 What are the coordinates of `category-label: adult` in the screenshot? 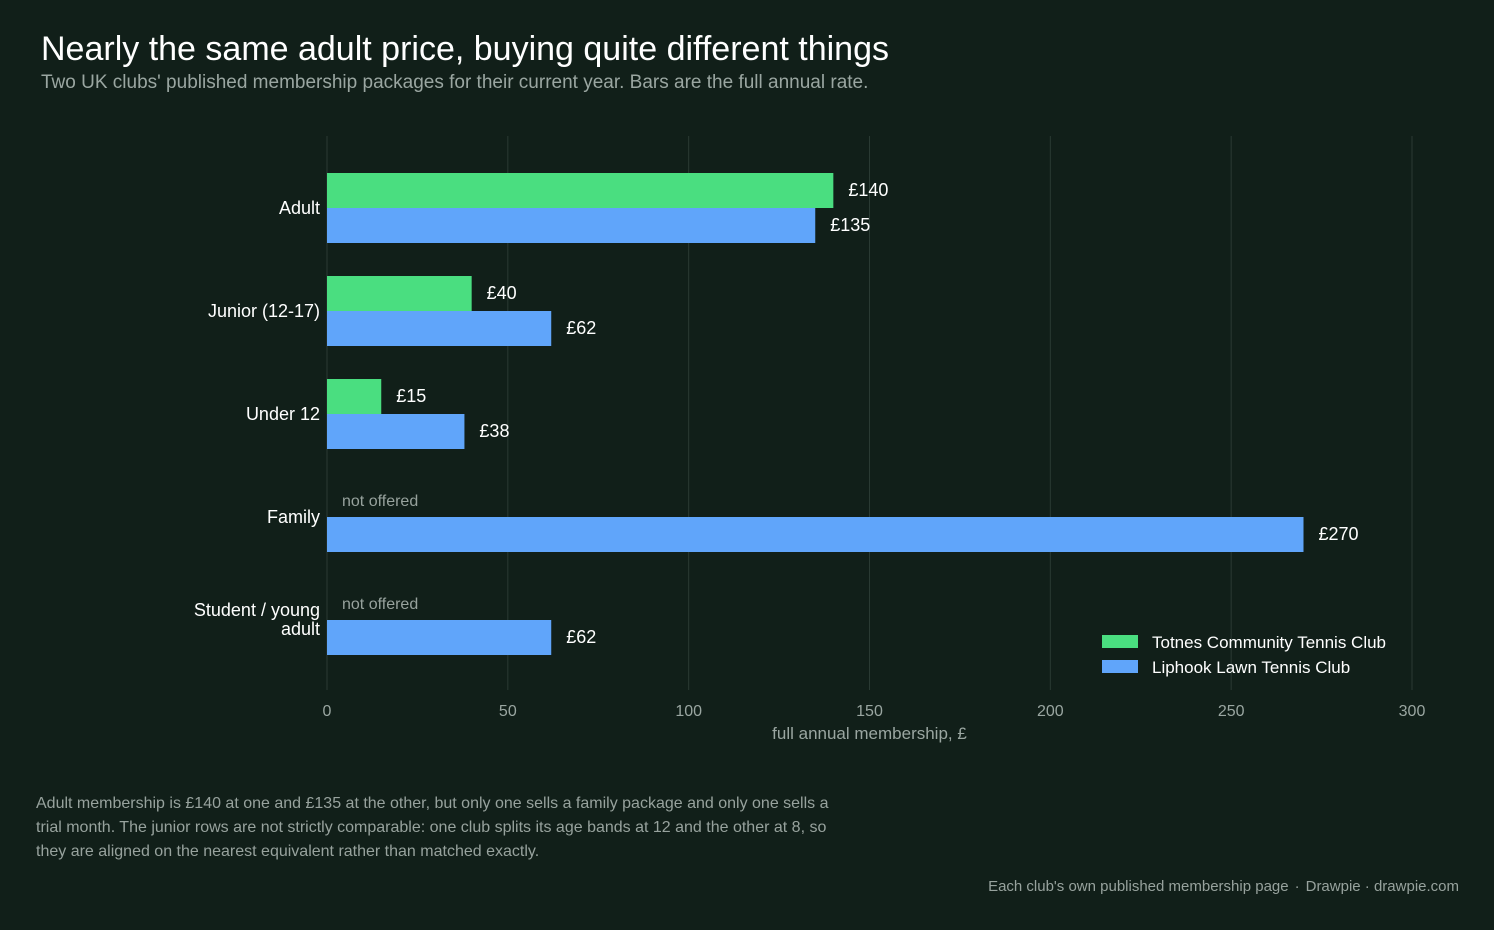 It's located at (300, 629).